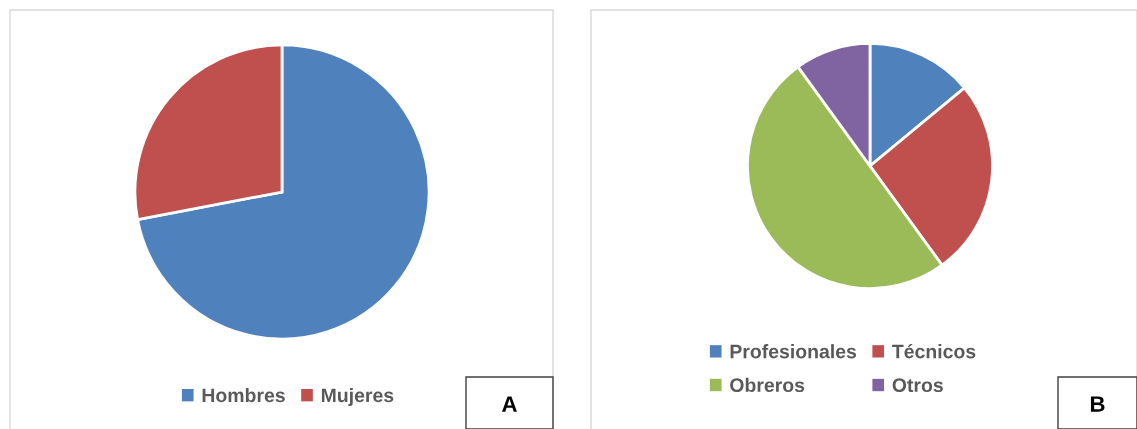  What do you see at coordinates (767, 385) in the screenshot?
I see `legend-label: Obreros` at bounding box center [767, 385].